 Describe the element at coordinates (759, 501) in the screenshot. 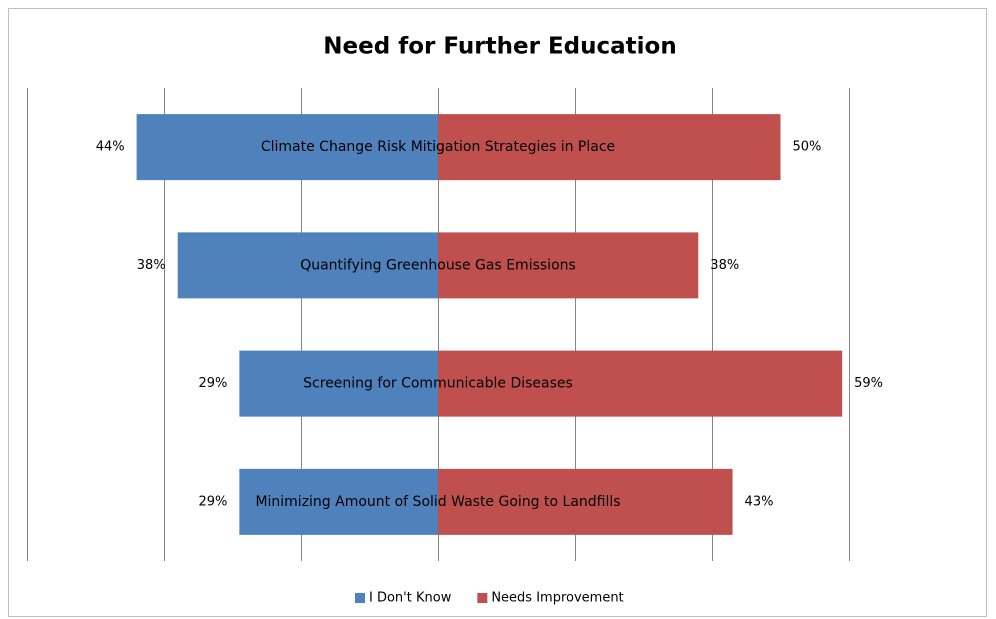

I see `data-label: 43%` at that location.